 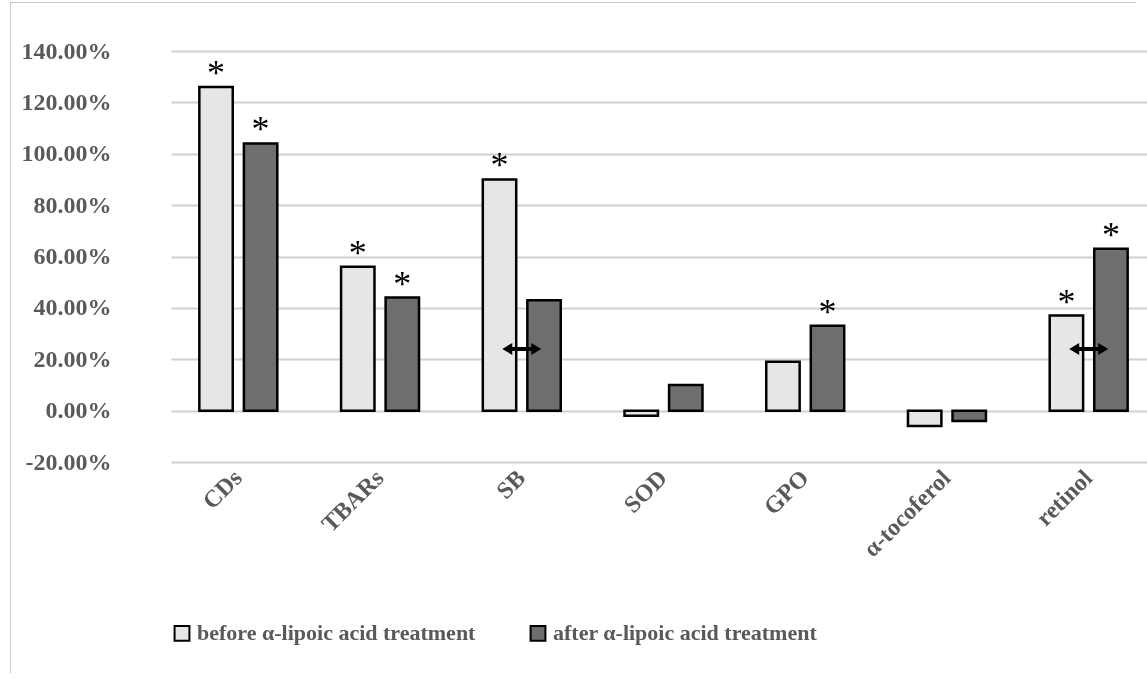 What do you see at coordinates (72, 256) in the screenshot?
I see `y-tick-label: 60.00%` at bounding box center [72, 256].